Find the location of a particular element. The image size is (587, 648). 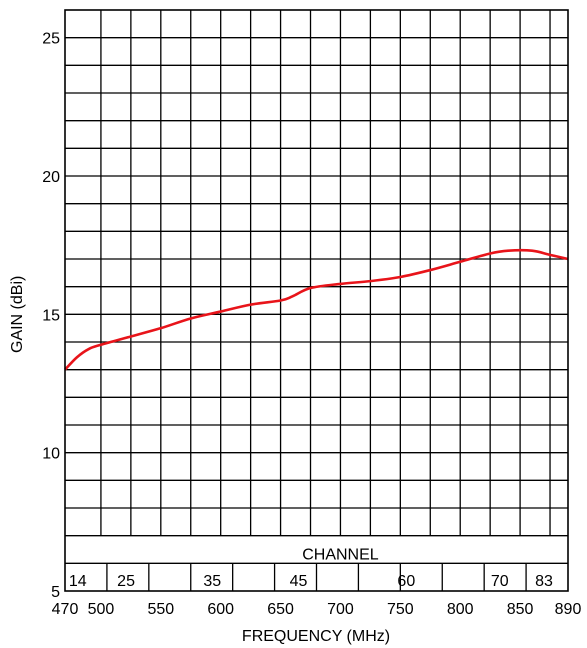

x-tick-label: 700 is located at coordinates (340, 609).